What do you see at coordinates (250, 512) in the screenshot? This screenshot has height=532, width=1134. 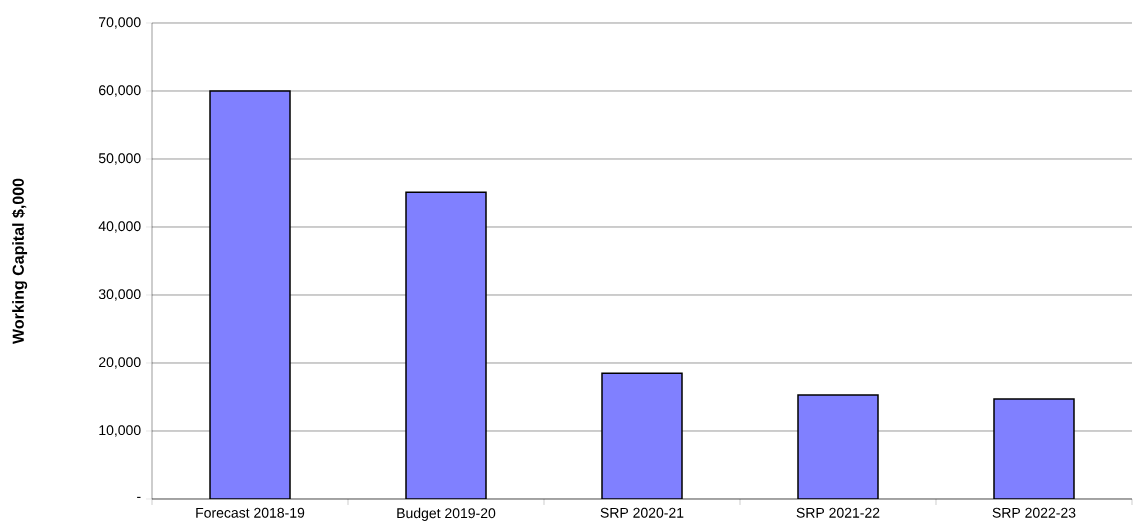 I see `x-tick-label: Forecast 2018-19` at bounding box center [250, 512].